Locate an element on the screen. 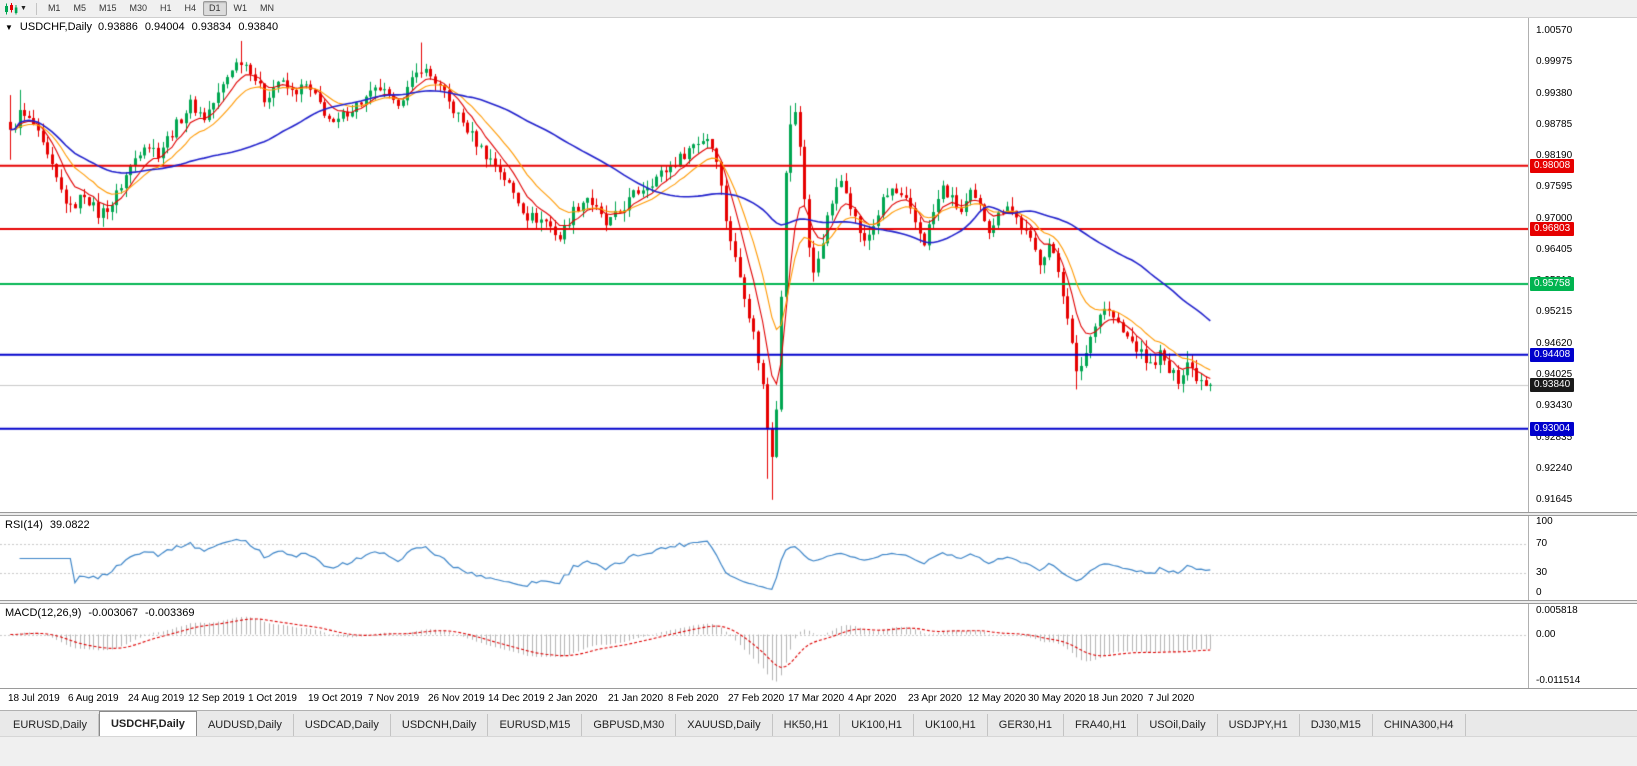 Image resolution: width=1637 pixels, height=766 pixels. chart-low-value: 0.93834 is located at coordinates (211, 27).